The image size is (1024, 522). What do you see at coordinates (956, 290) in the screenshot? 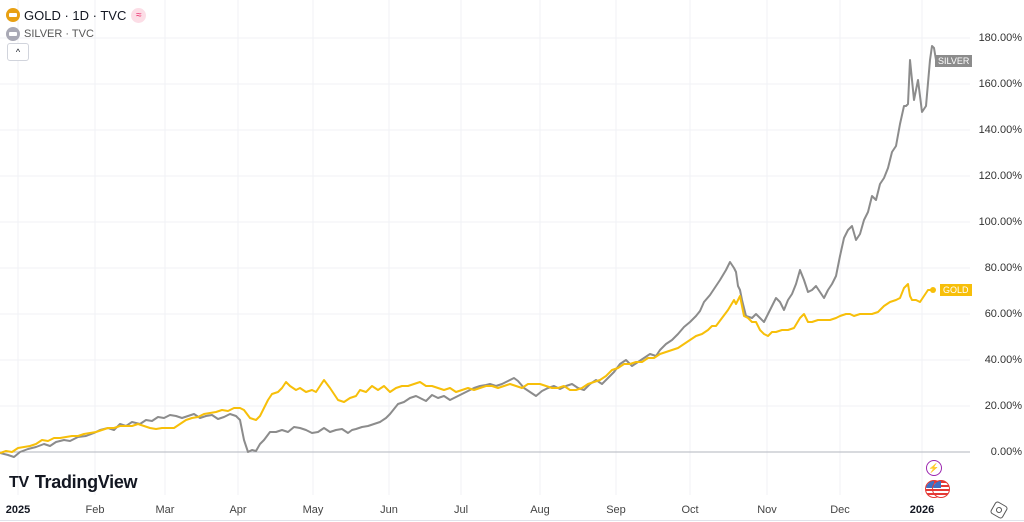
I see `gold-price-tag: GOLD` at bounding box center [956, 290].